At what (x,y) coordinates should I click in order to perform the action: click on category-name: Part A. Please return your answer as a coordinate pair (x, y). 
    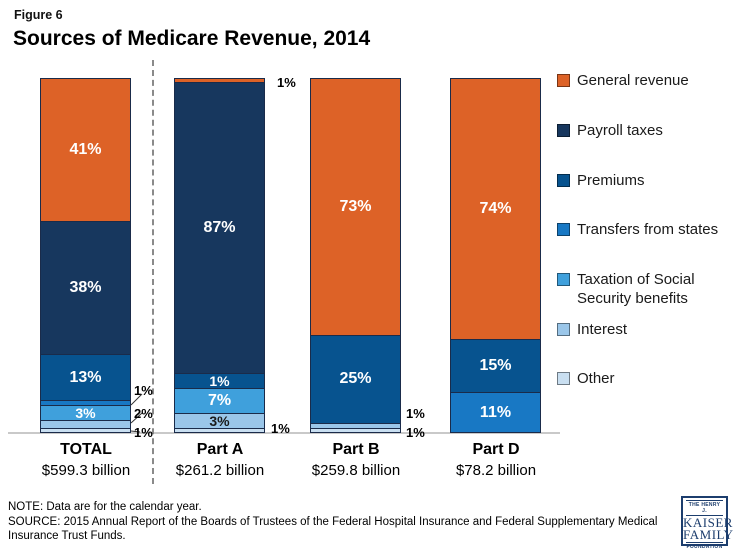
    Looking at the image, I should click on (220, 449).